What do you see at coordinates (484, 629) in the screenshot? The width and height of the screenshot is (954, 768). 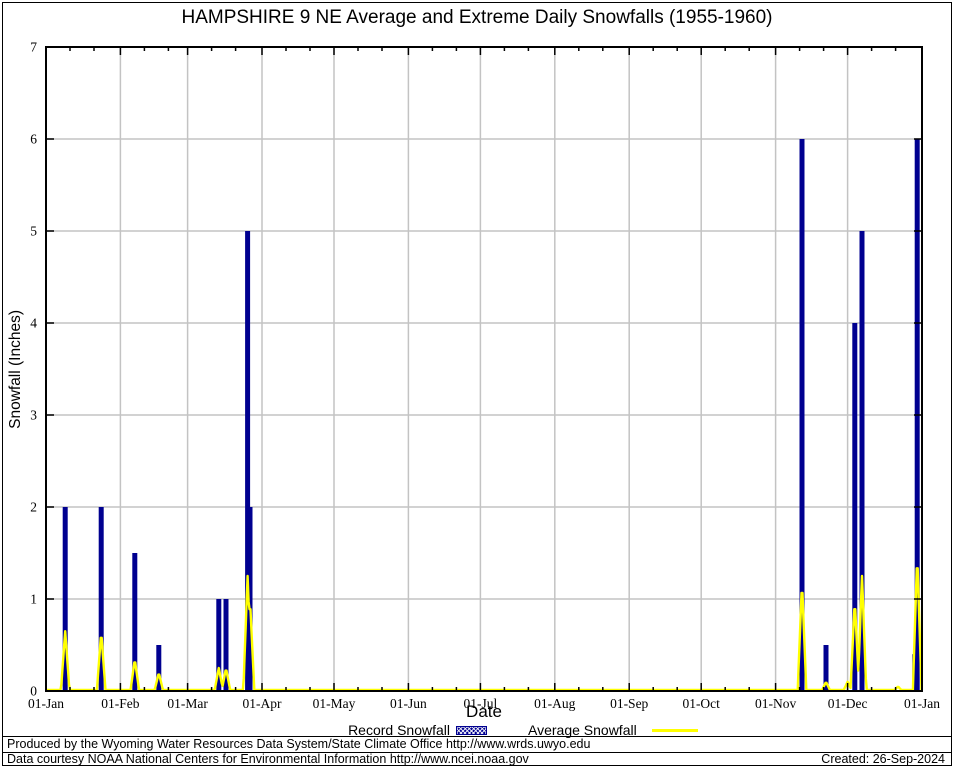 I see `average-snowfall-line` at bounding box center [484, 629].